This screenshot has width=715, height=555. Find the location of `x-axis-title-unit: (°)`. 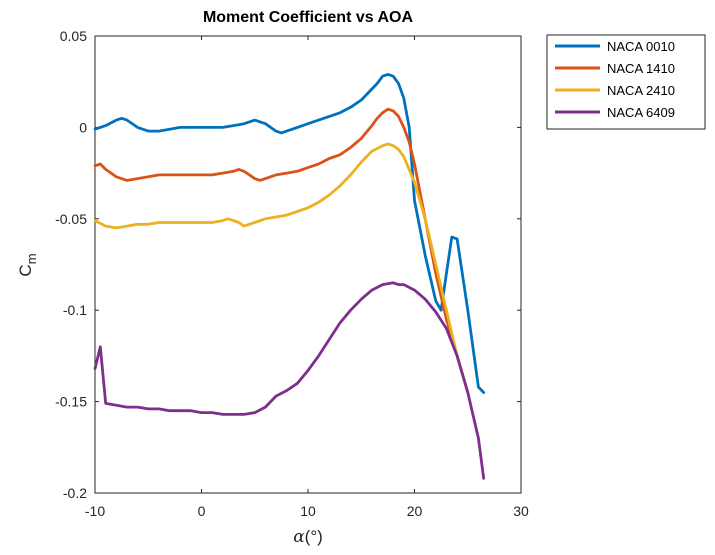

x-axis-title-unit: (°) is located at coordinates (314, 536).